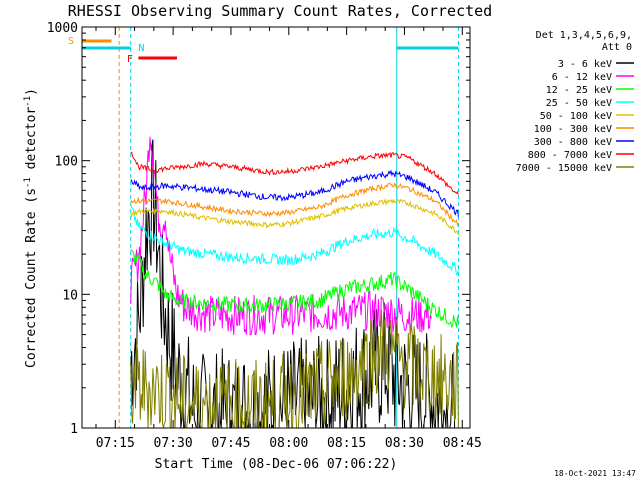 The height and width of the screenshot is (480, 640). Describe the element at coordinates (263, 50) in the screenshot. I see `state-bars: S NF` at that location.